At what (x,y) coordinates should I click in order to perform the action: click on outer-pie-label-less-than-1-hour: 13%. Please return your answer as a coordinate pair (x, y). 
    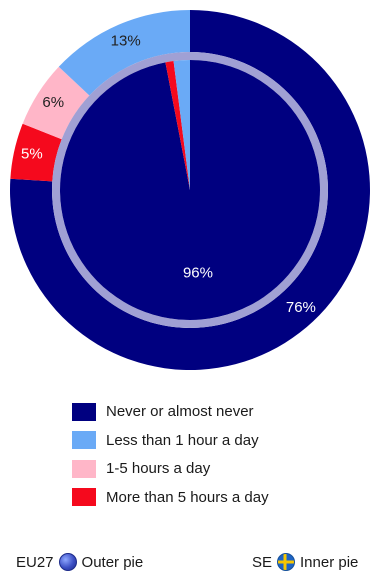
    Looking at the image, I should click on (126, 40).